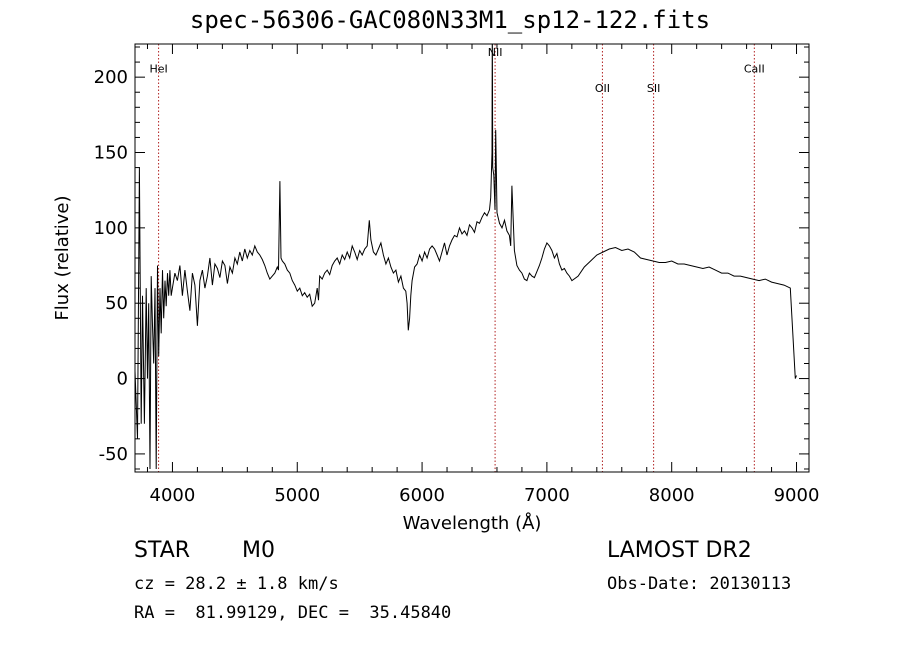  I want to click on x-axis-label: Wavelength (Å), so click(472, 523).